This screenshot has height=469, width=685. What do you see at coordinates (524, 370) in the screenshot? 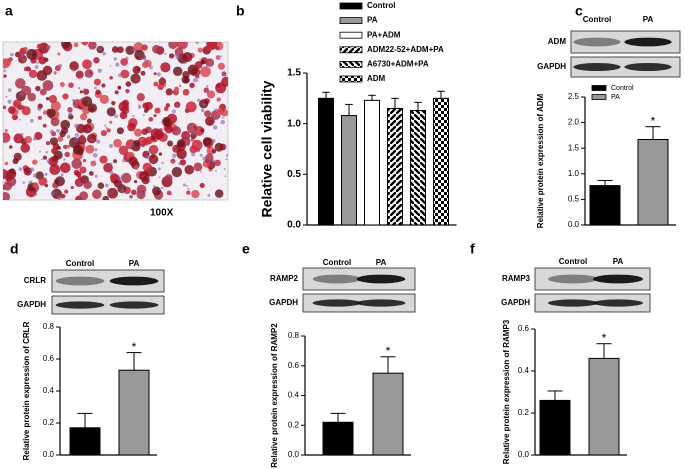
I see `y-tick-label: 0.4` at bounding box center [524, 370].